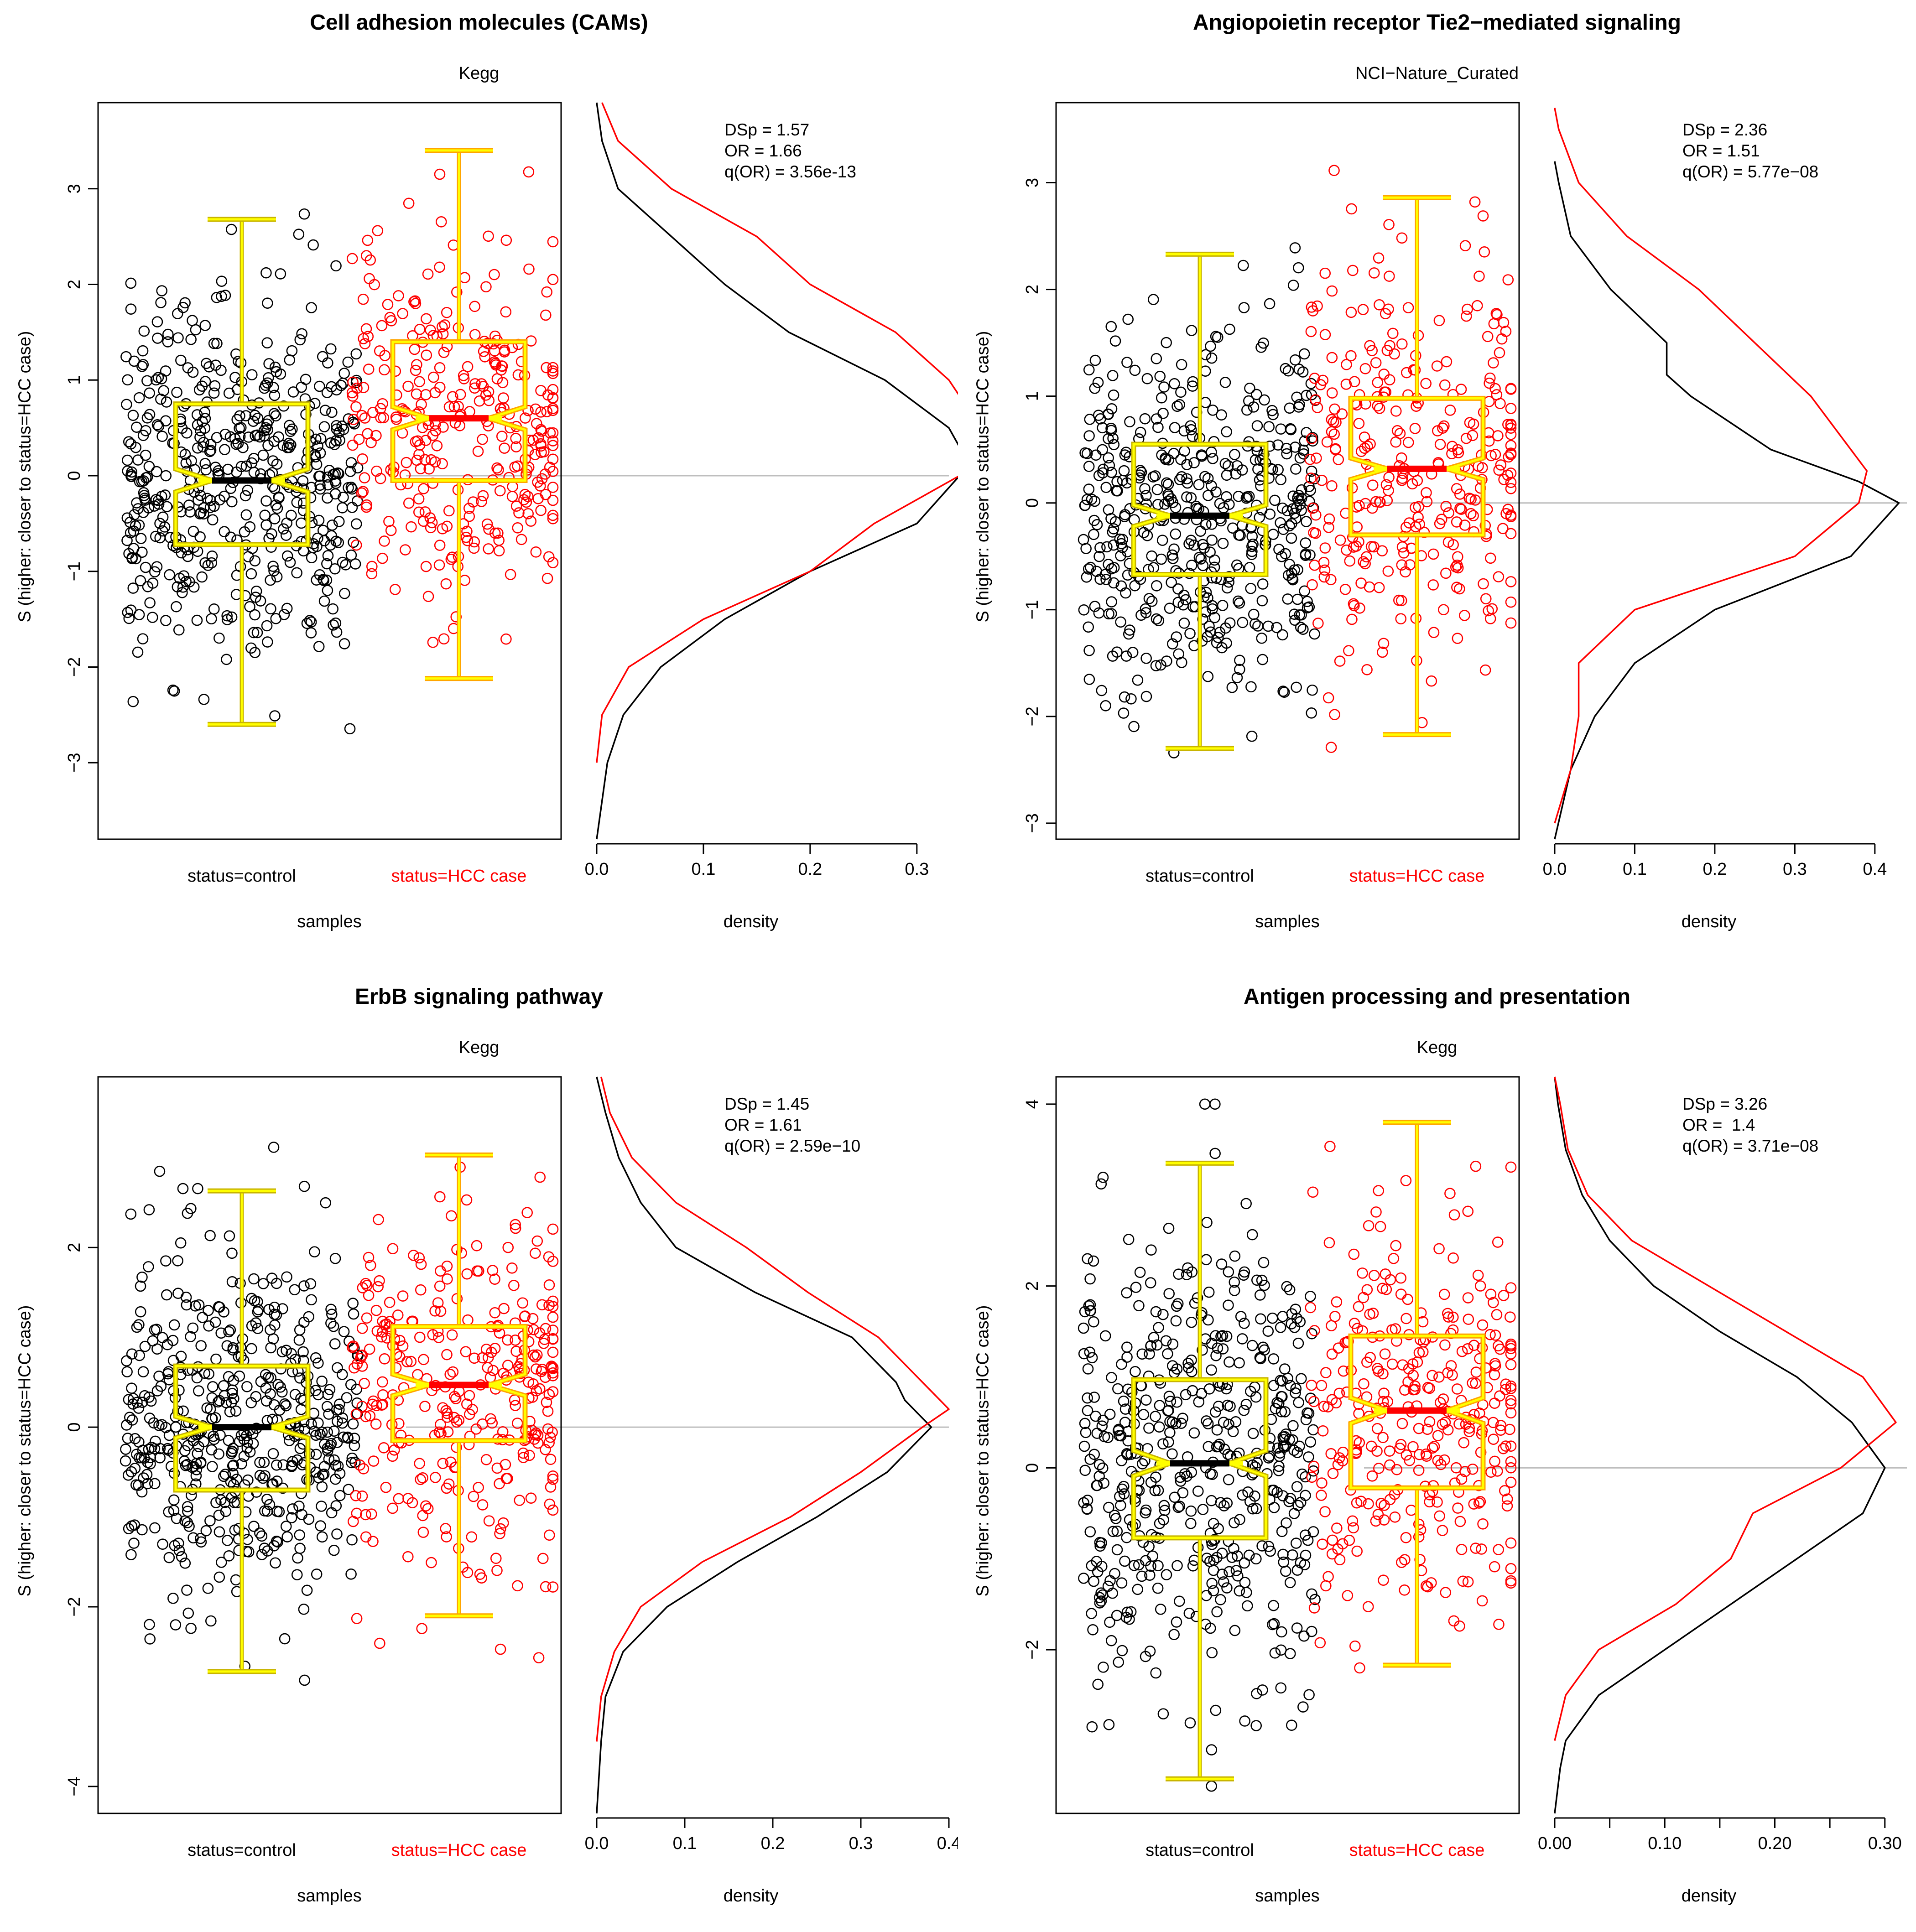 The width and height of the screenshot is (1916, 1932). Describe the element at coordinates (1725, 130) in the screenshot. I see `stat-dsp: DSp = 2.36` at that location.